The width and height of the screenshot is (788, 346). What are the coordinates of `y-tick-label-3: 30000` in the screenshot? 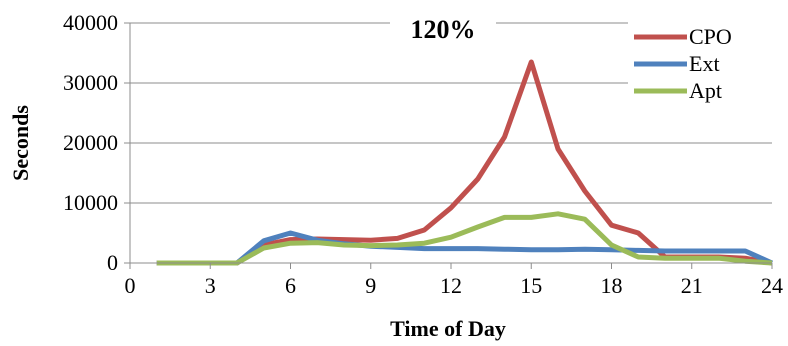 It's located at (90, 82).